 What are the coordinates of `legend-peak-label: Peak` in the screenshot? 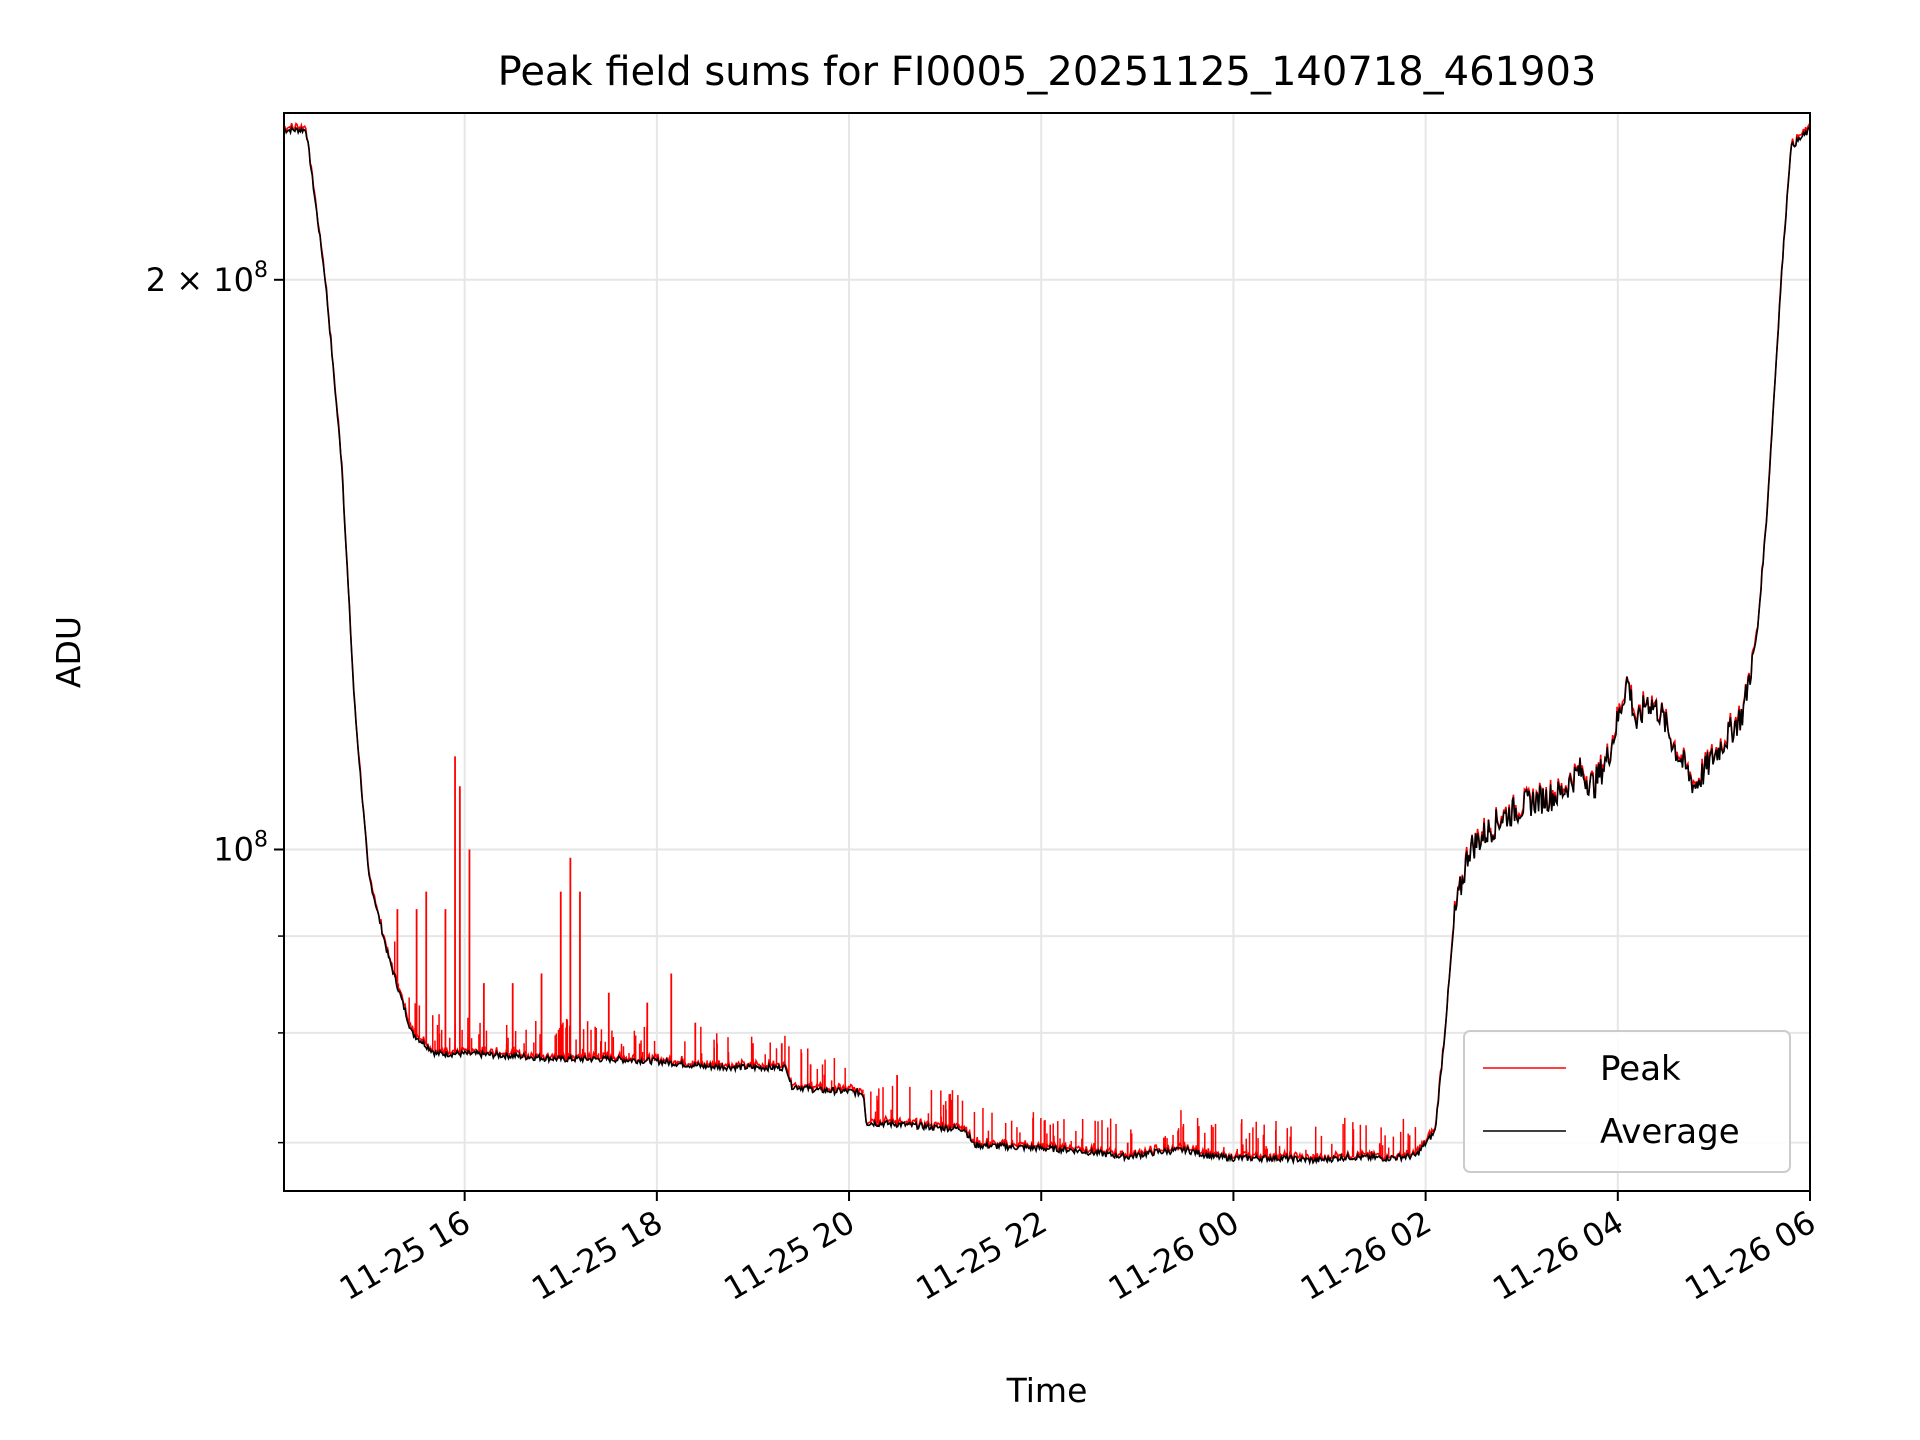 It's located at (1640, 1069).